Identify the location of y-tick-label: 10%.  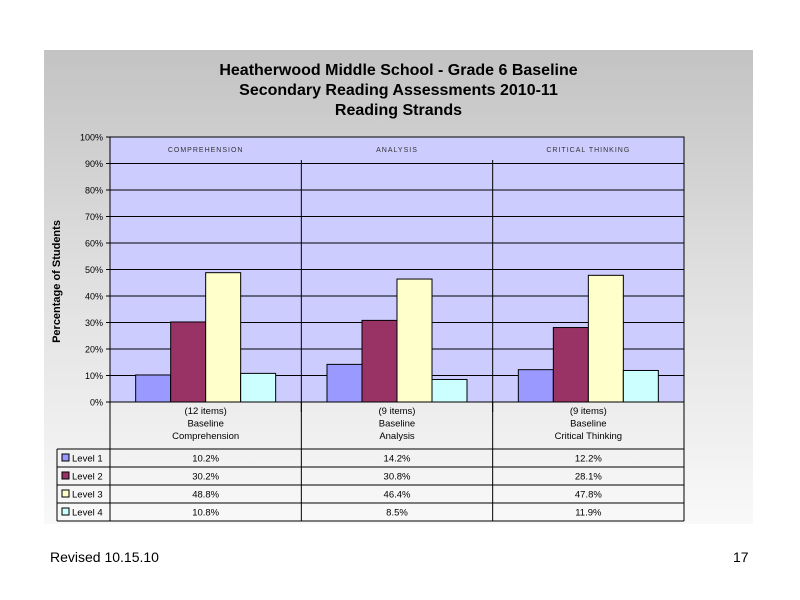
(94, 376).